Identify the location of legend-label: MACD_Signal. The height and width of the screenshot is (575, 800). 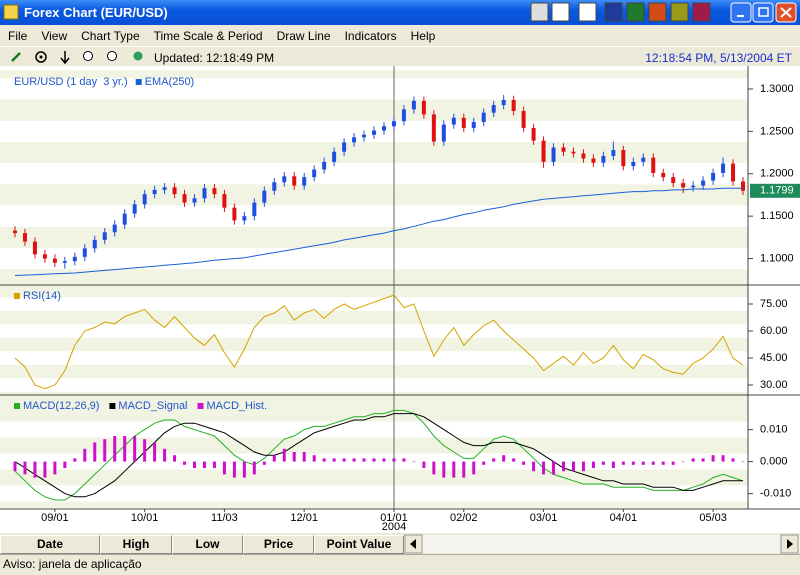
(152, 406).